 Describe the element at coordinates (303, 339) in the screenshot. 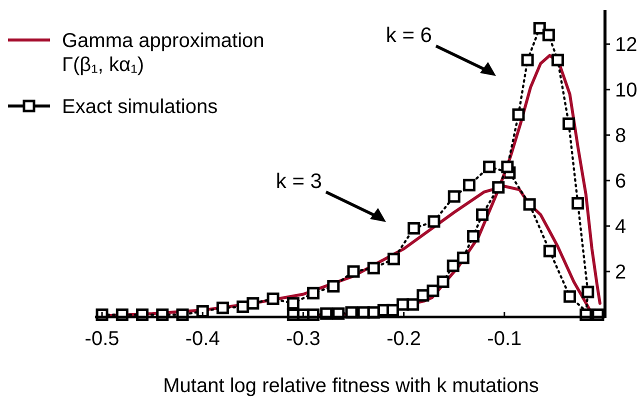

I see `x-tick-label: -0.3` at that location.